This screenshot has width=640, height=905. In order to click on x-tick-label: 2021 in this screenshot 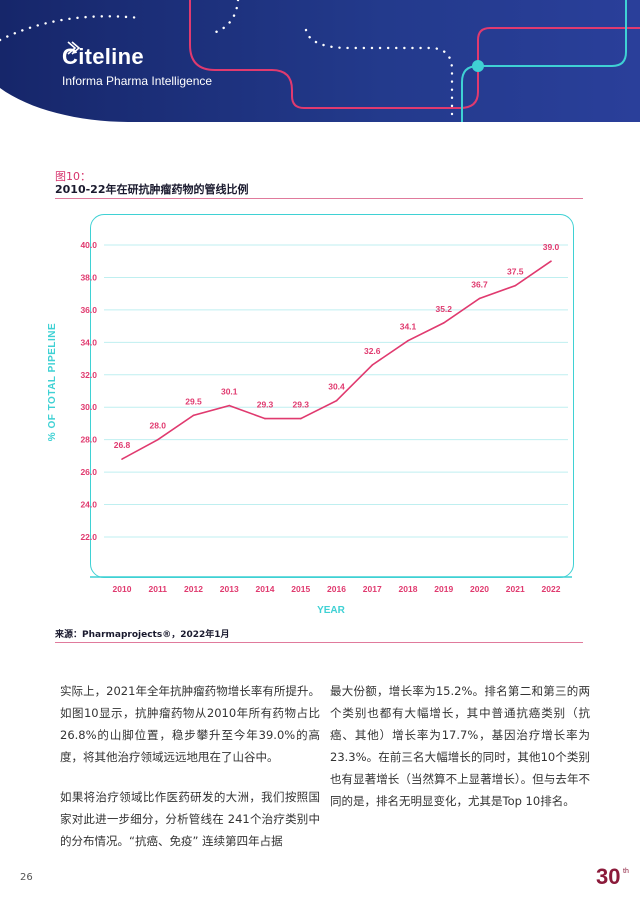, I will do `click(515, 589)`.